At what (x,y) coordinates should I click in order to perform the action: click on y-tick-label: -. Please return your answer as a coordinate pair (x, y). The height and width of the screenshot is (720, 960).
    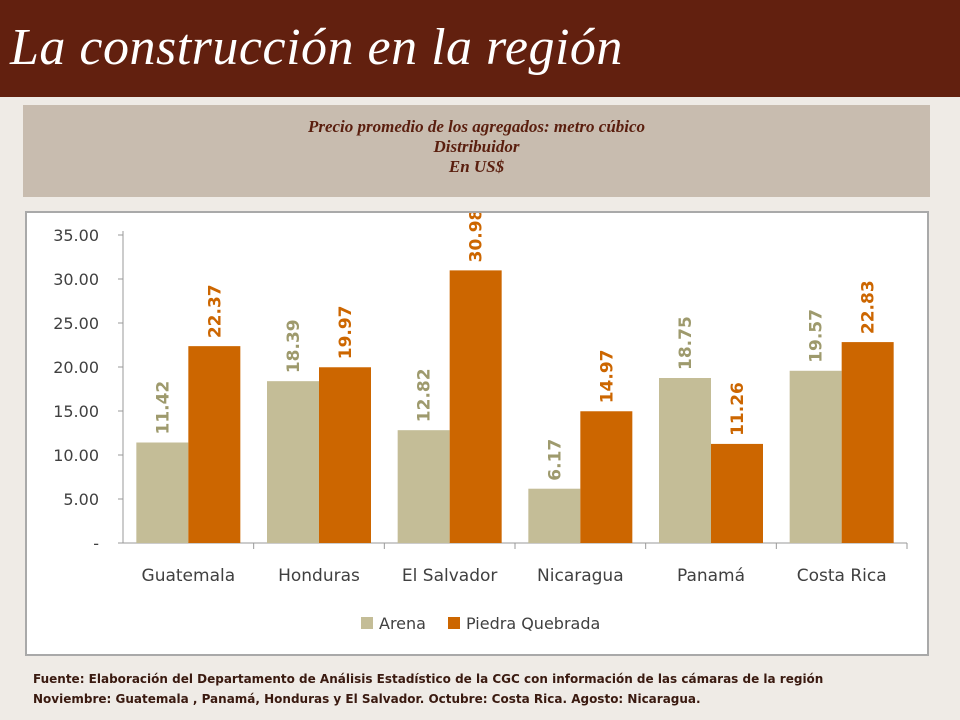
    Looking at the image, I should click on (96, 543).